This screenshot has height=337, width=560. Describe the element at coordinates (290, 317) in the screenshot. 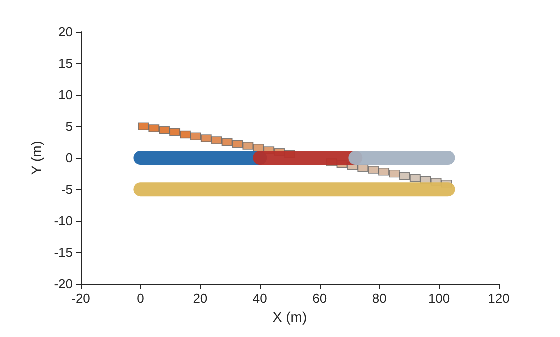

I see `x-axis-title: X (m)` at that location.